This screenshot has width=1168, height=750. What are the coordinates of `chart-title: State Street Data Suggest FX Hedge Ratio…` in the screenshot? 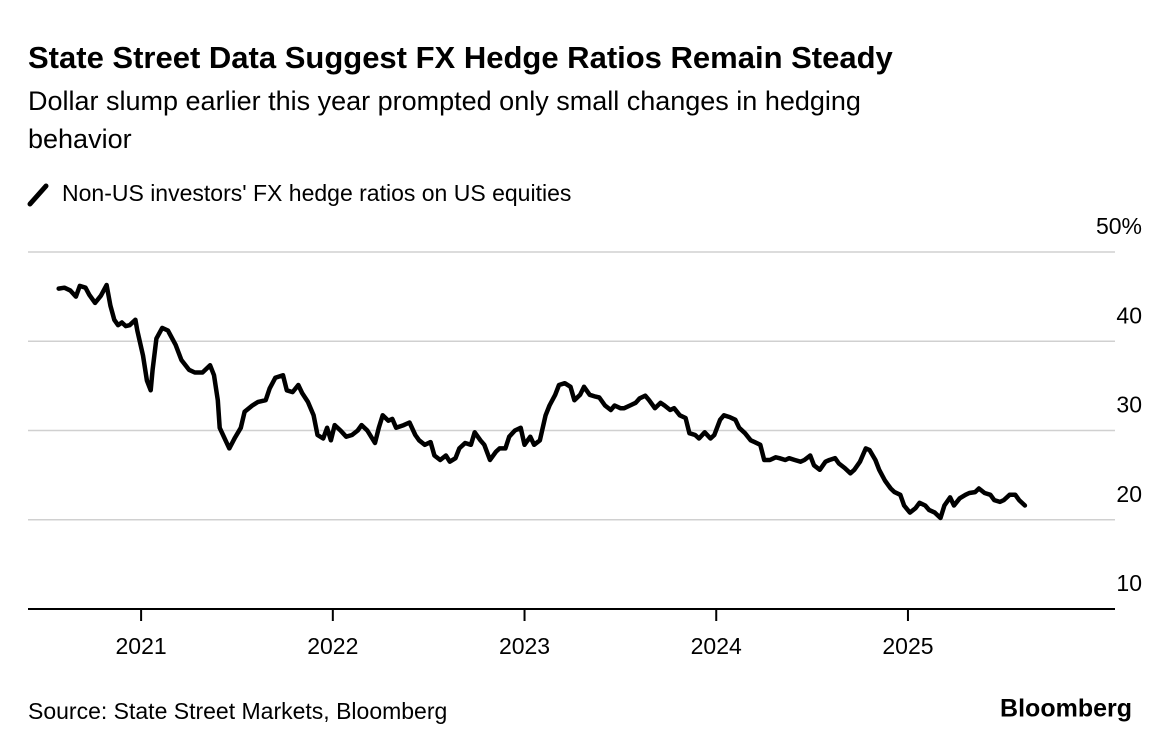 It's located at (460, 57).